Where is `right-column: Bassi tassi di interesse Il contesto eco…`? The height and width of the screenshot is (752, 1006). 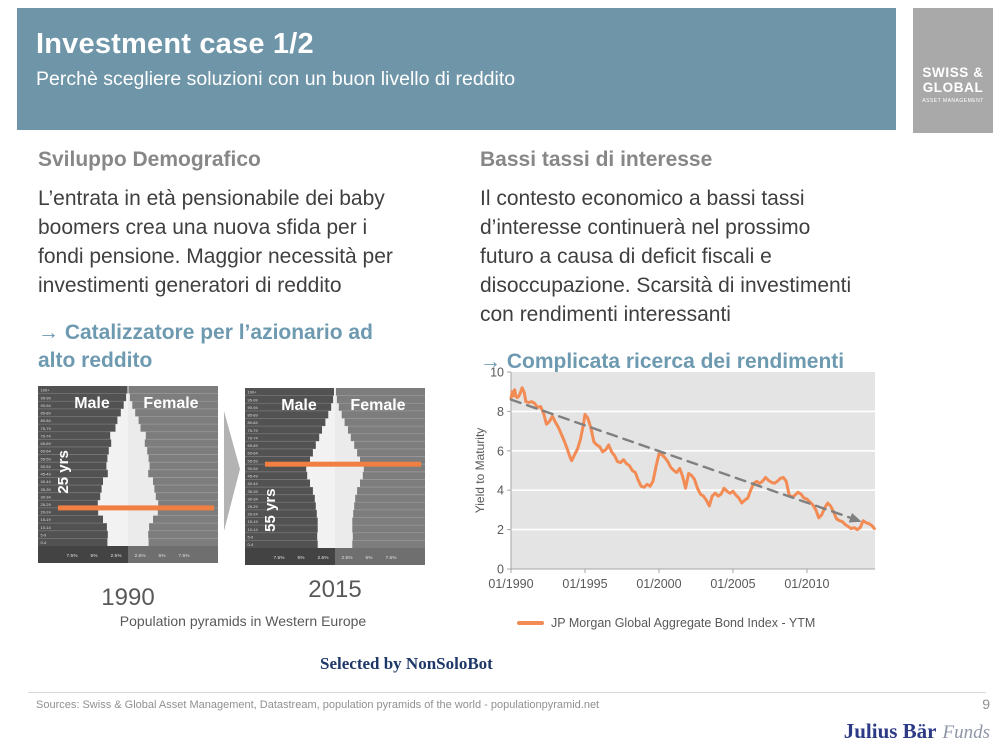
right-column: Bassi tassi di interesse Il contesto eco… is located at coordinates (694, 262).